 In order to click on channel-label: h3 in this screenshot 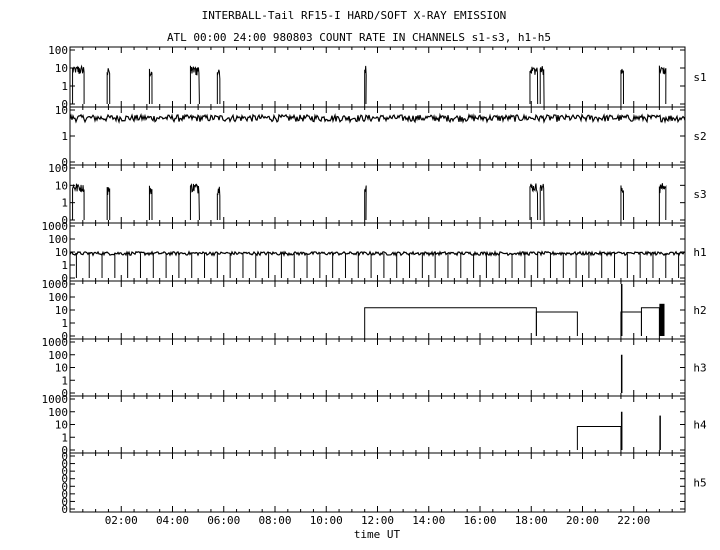, I will do `click(699, 368)`.